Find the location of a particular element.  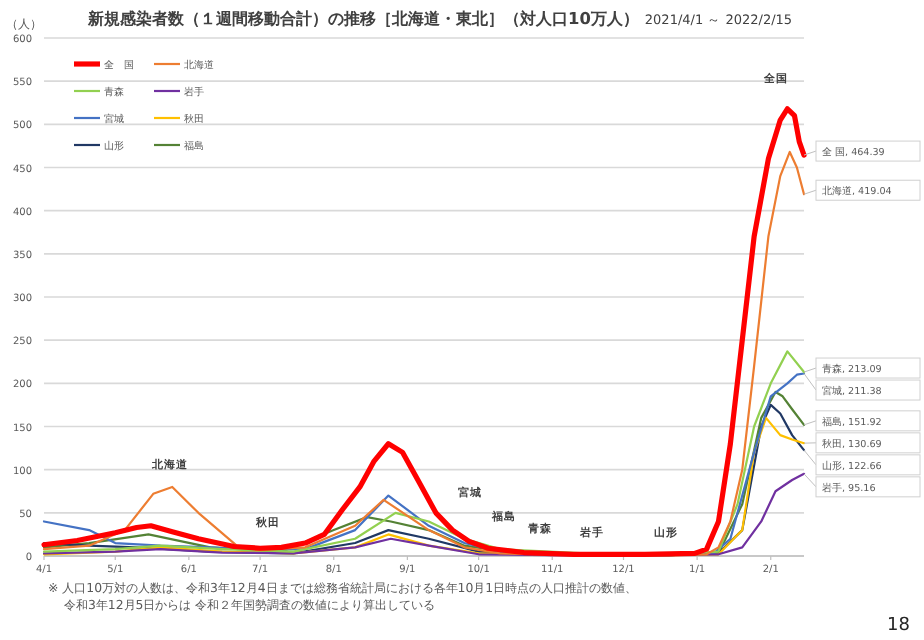

chart-title: 新規感染者数（１週間移動合計）の推移［北海道・東北］（対人口10万人） is located at coordinates (363, 18).